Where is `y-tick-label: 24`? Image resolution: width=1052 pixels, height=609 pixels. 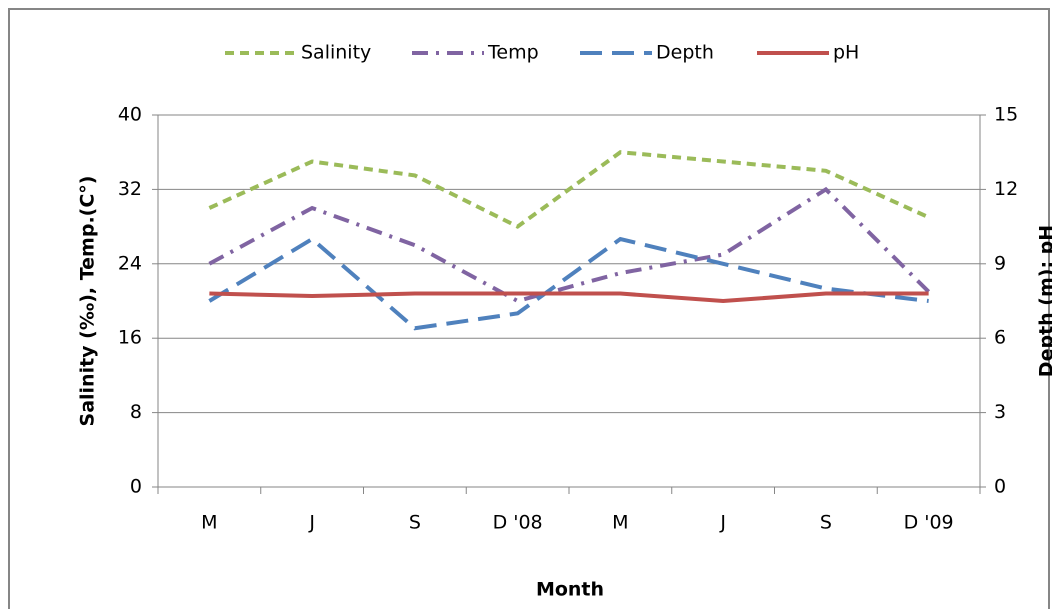
y-tick-label: 24 is located at coordinates (130, 263).